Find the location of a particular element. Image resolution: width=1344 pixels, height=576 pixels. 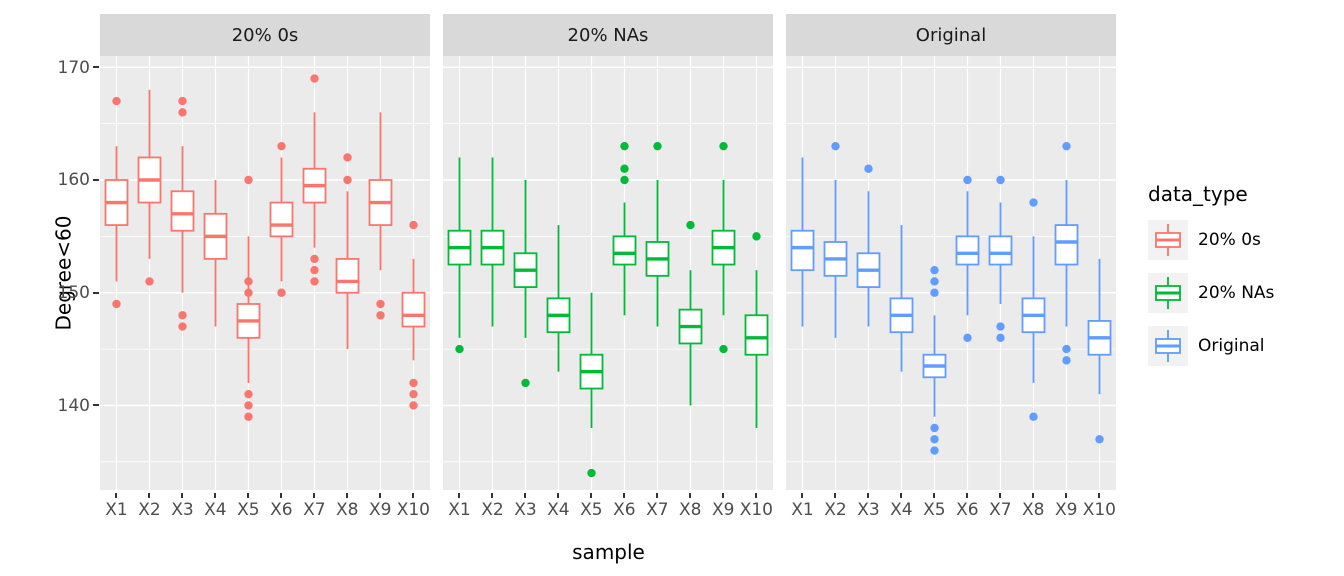

y-tick-label: 170 is located at coordinates (73, 68).